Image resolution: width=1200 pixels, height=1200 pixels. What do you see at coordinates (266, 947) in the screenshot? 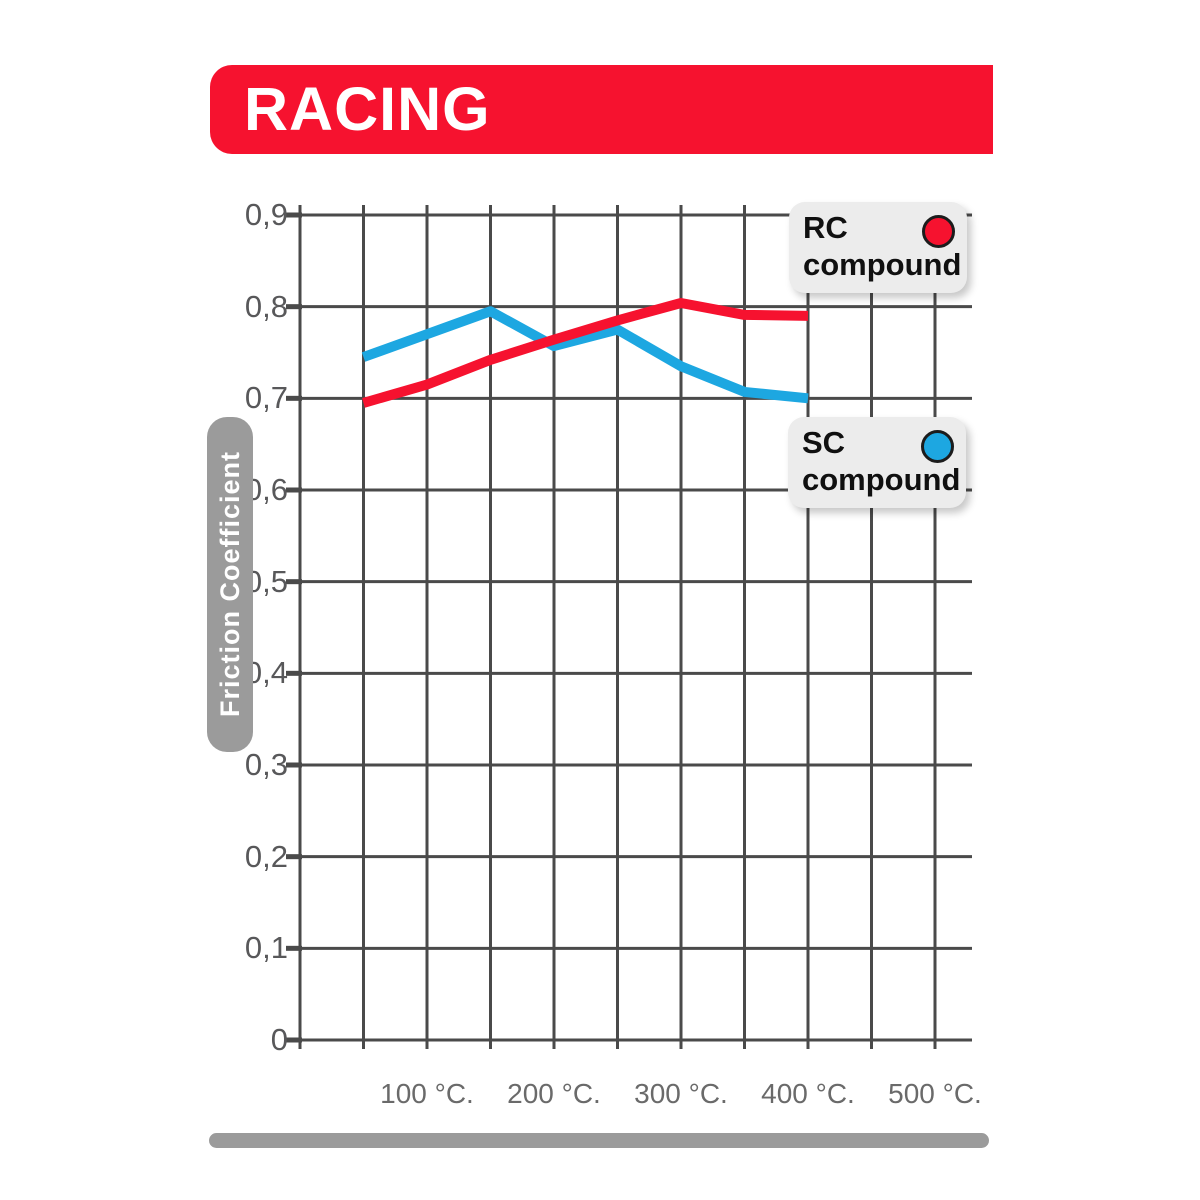
I see `y-tick-label: 0,1` at bounding box center [266, 947].